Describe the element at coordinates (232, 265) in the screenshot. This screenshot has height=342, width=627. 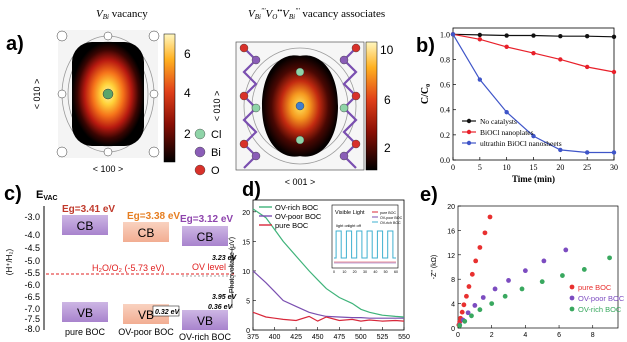
I see `y-axis-label: Photovoltage (μV)` at that location.